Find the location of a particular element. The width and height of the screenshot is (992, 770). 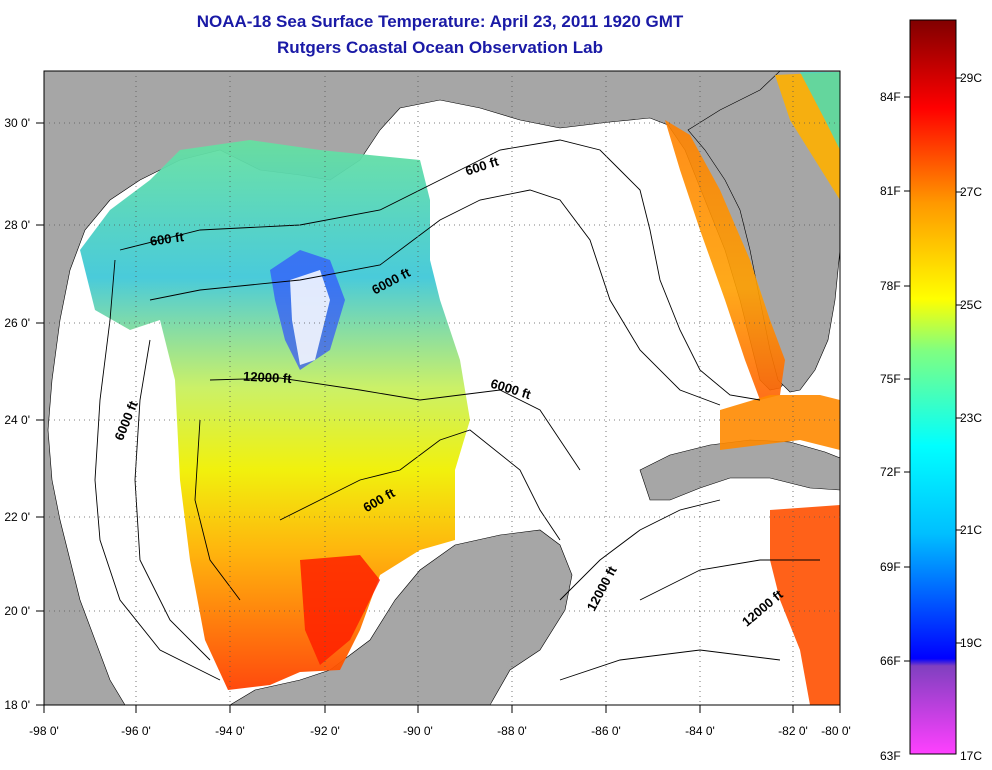

map-subtitle: Rutgers Coastal Ocean Observation Lab is located at coordinates (440, 47).